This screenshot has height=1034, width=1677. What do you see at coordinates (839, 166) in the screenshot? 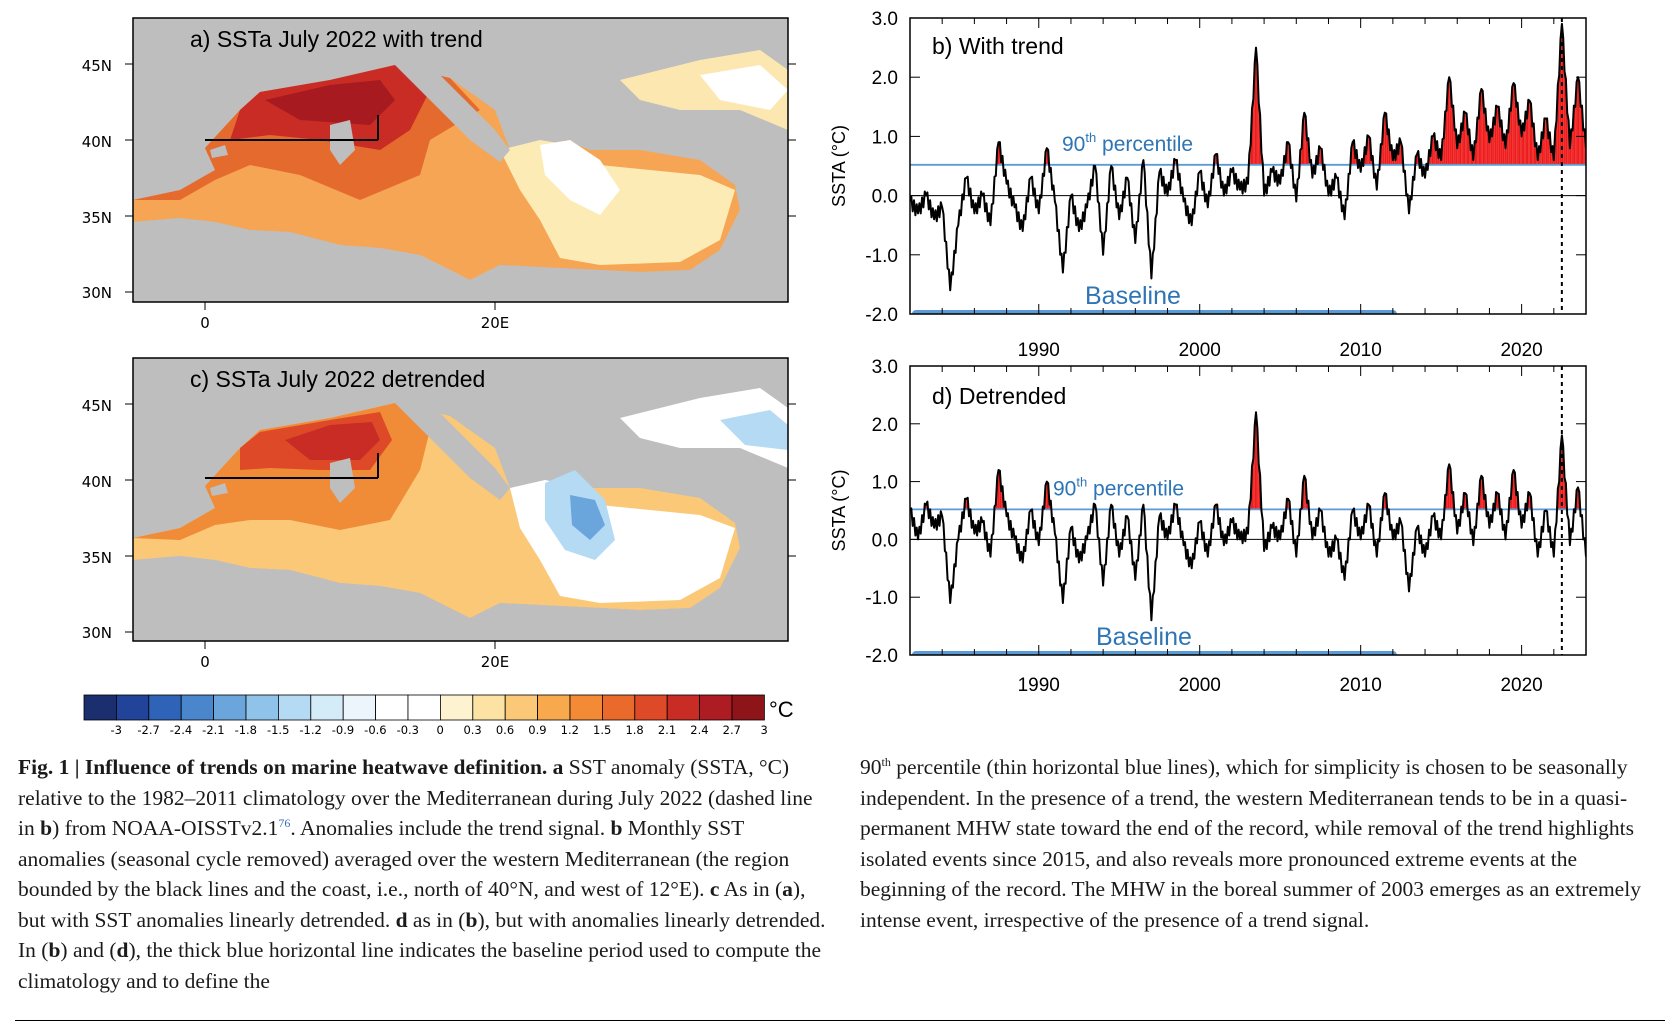
I see `y-axis-label-b: SSTA (°C)` at bounding box center [839, 166].